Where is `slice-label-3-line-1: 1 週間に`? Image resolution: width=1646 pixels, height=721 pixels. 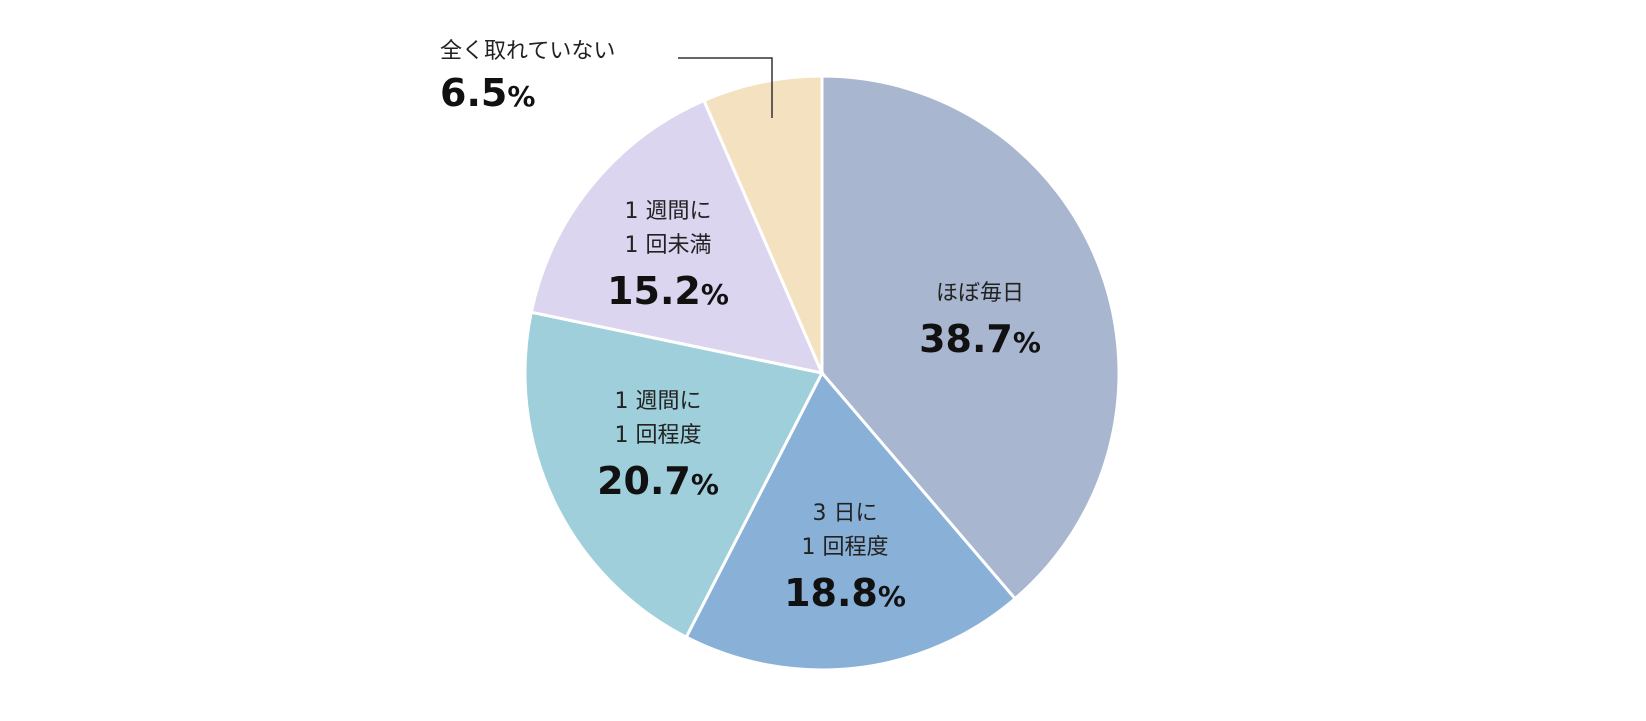
slice-label-3-line-1: 1 週間に is located at coordinates (658, 401).